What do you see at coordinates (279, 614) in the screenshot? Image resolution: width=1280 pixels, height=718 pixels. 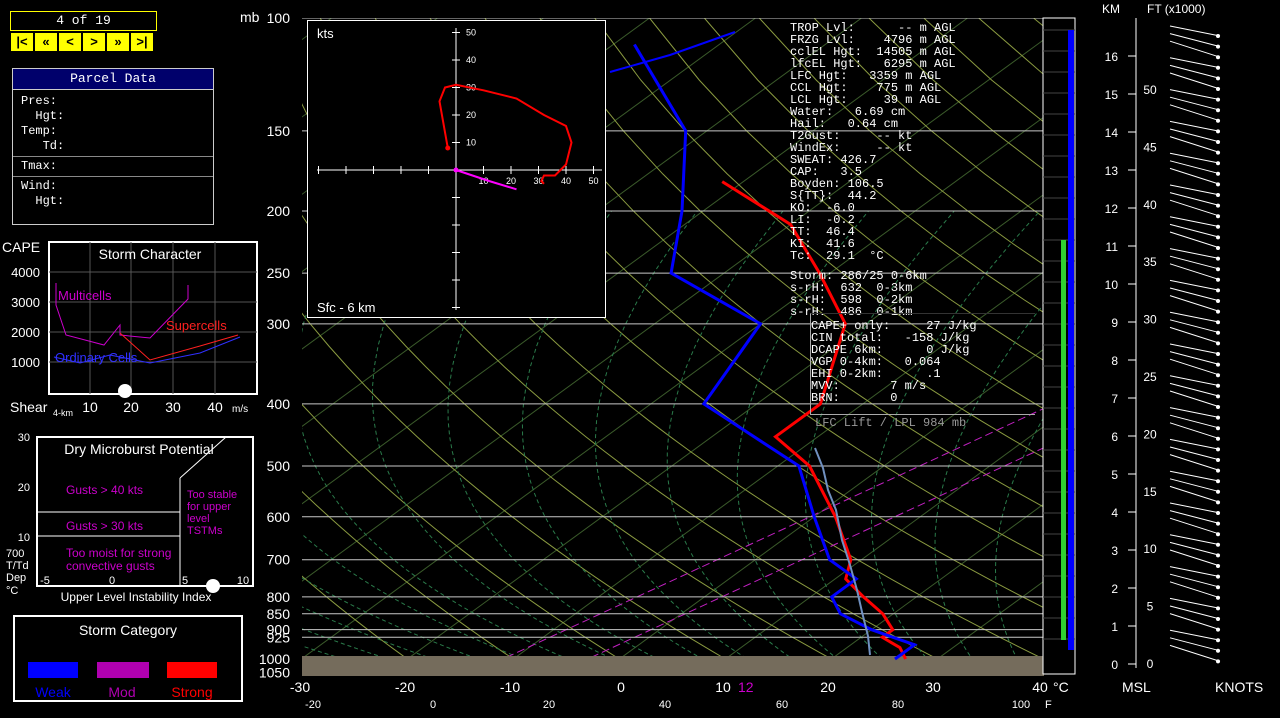 I see `pressure-label: 850` at bounding box center [279, 614].